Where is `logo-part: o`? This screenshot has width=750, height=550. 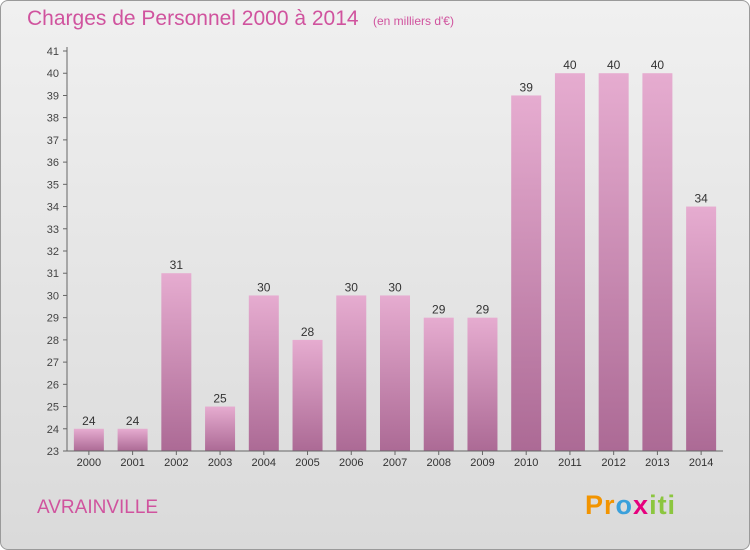 logo-part: o is located at coordinates (624, 505).